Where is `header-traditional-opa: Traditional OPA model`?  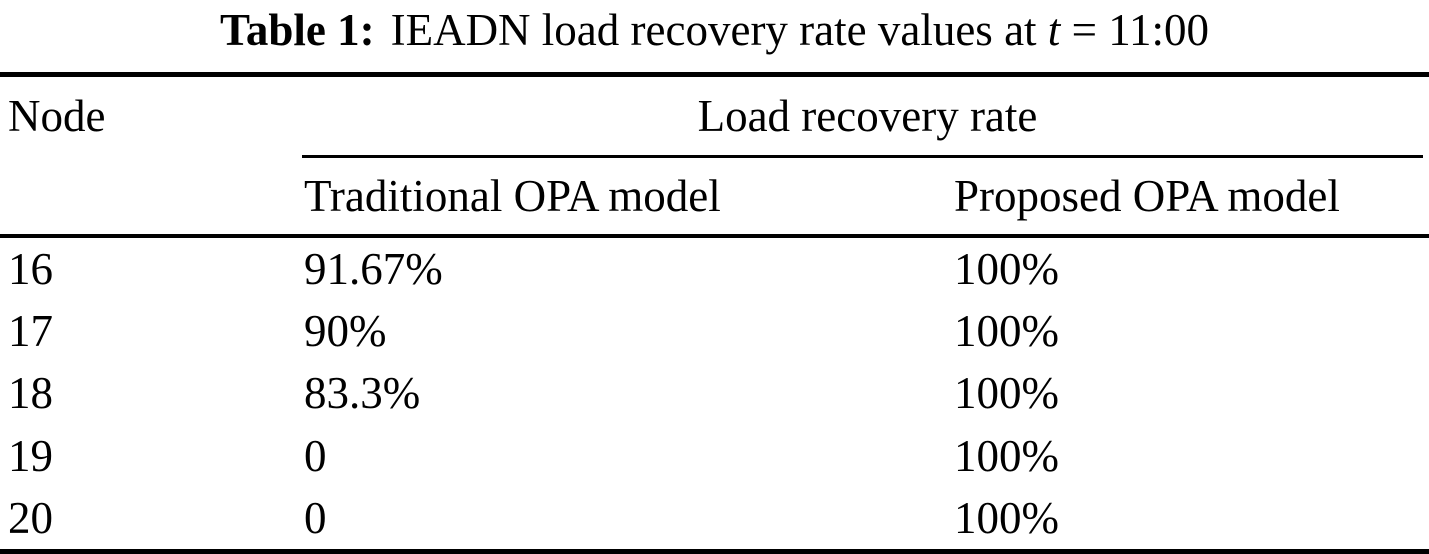 header-traditional-opa: Traditional OPA model is located at coordinates (512, 196).